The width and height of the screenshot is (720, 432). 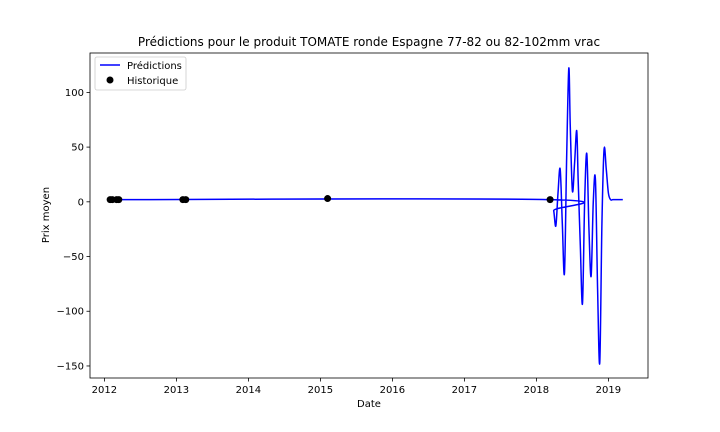 What do you see at coordinates (81, 202) in the screenshot?
I see `y-tick-label: 0` at bounding box center [81, 202].